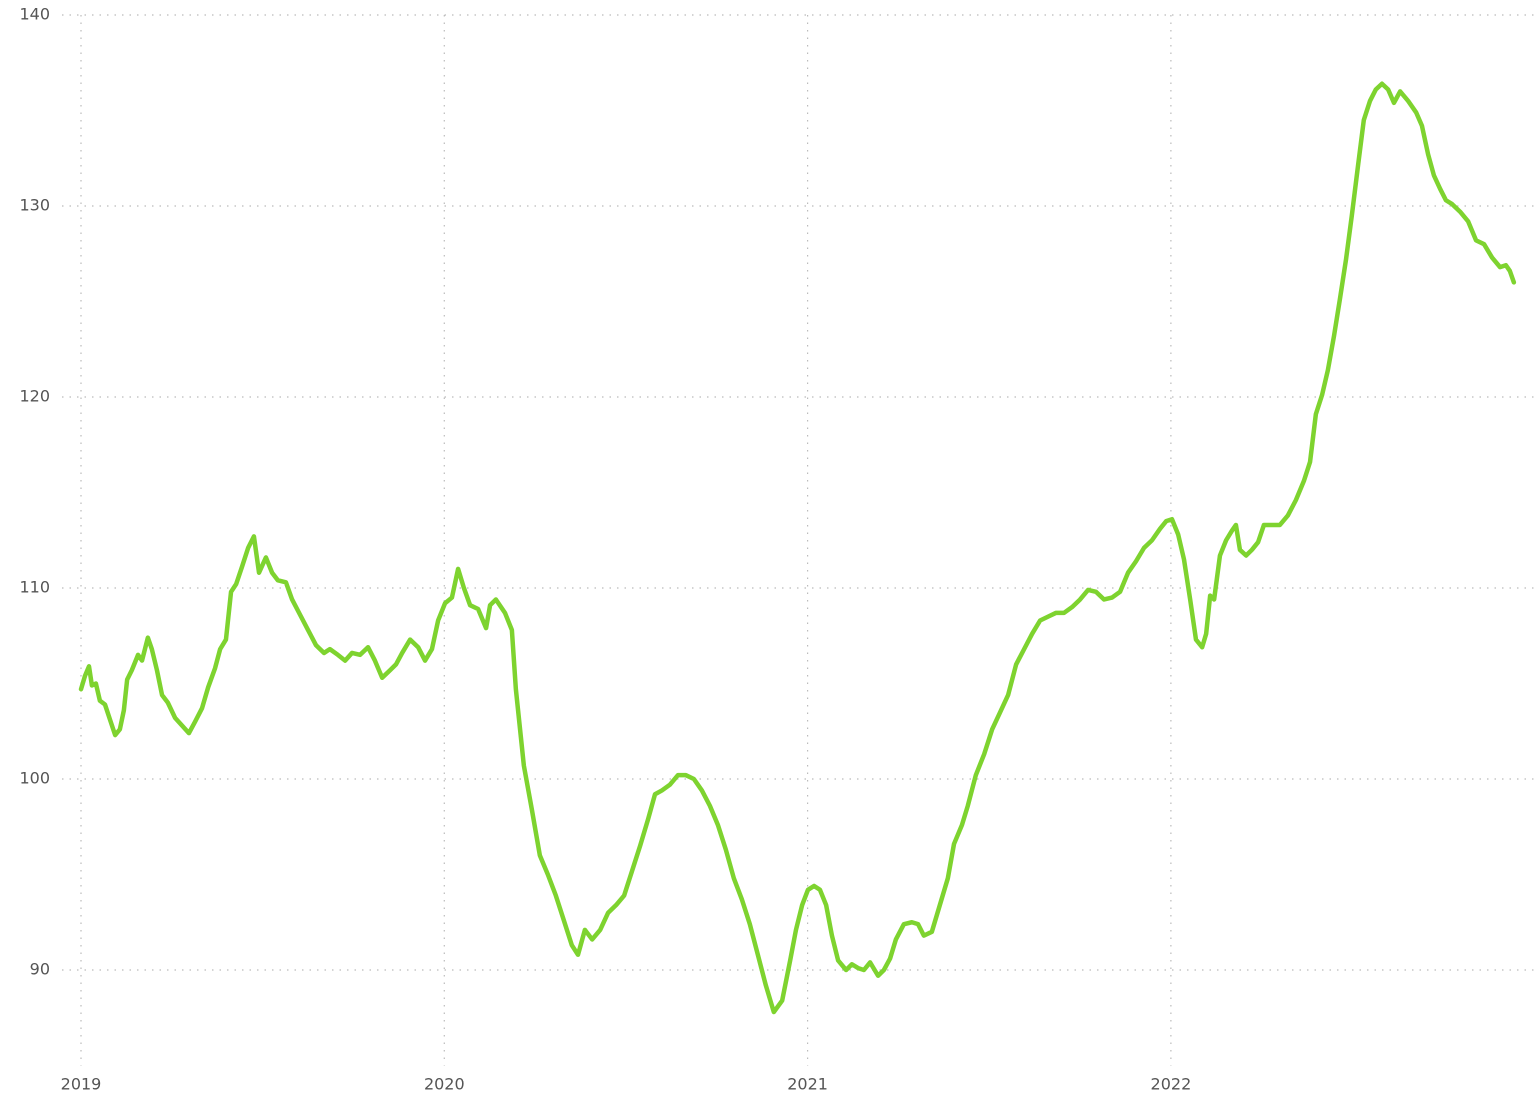  I want to click on y-tick-label: 140, so click(34, 14).